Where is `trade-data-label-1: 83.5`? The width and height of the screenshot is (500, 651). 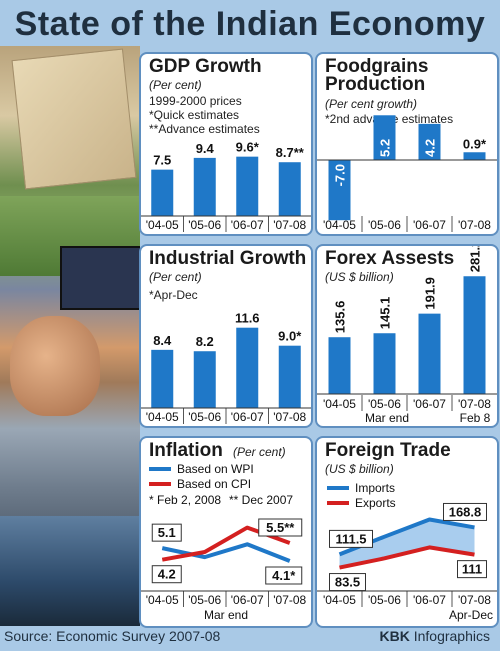
trade-data-label-1: 83.5 is located at coordinates (347, 582).